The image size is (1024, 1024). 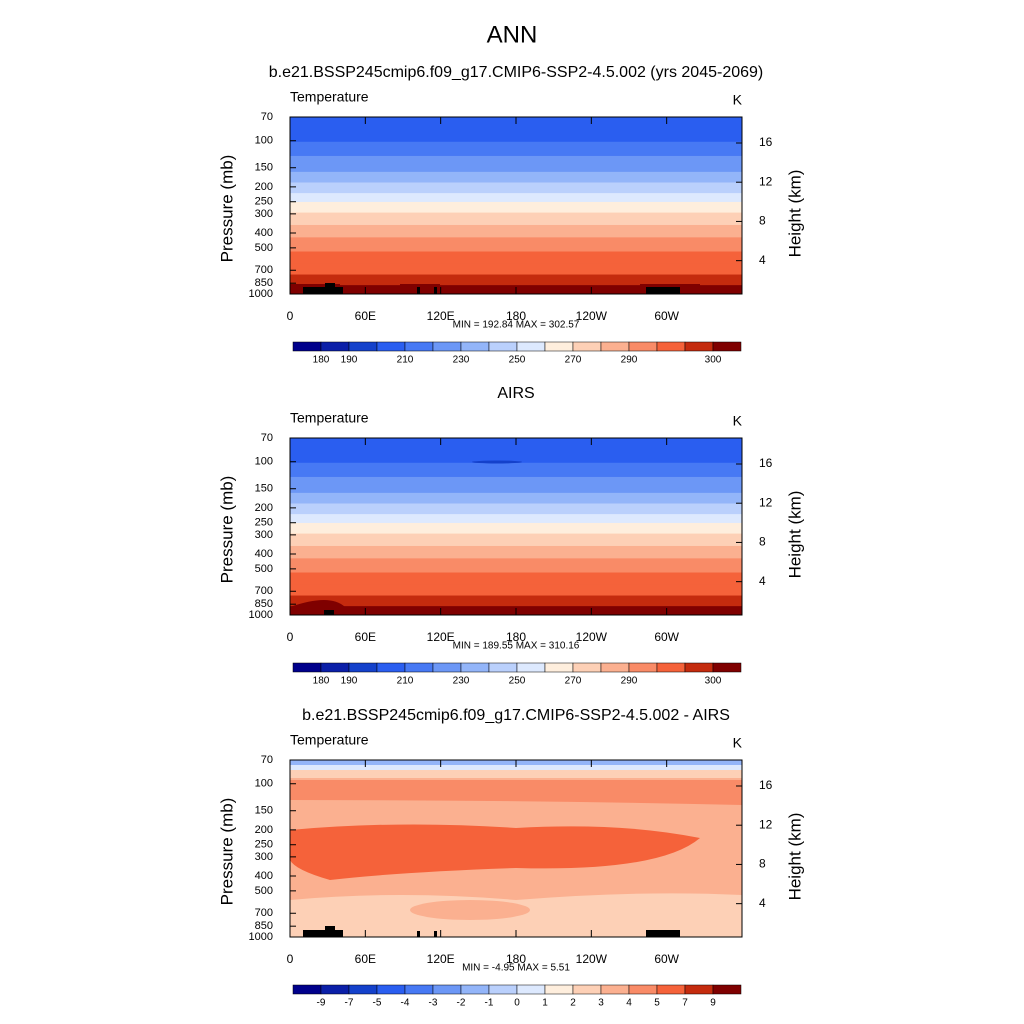 I want to click on y-tick-label: 1000, so click(x=261, y=615).